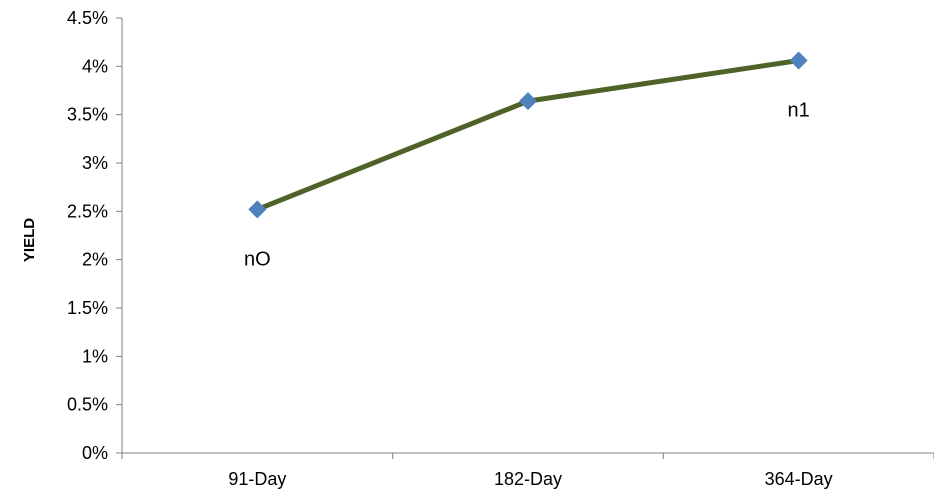 This screenshot has height=504, width=934. Describe the element at coordinates (799, 111) in the screenshot. I see `data-point-annotation: n1` at that location.